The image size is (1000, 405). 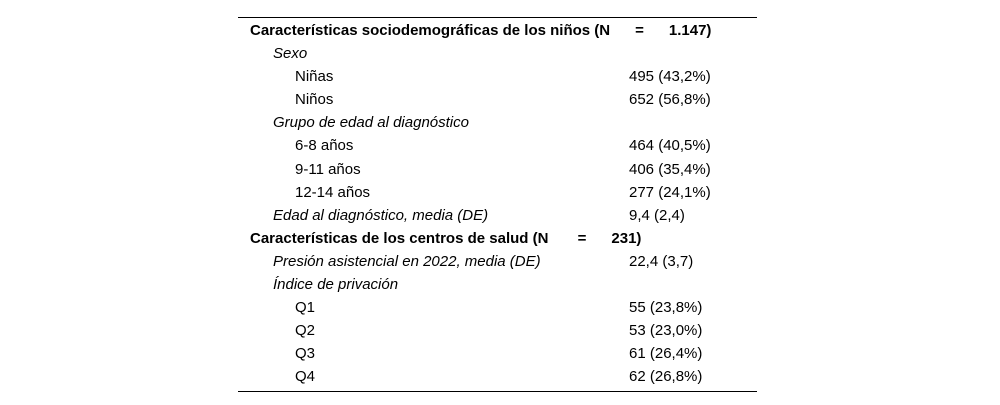 What do you see at coordinates (381, 215) in the screenshot?
I see `row-label: Edad al diagnóstico, media (DE)` at bounding box center [381, 215].